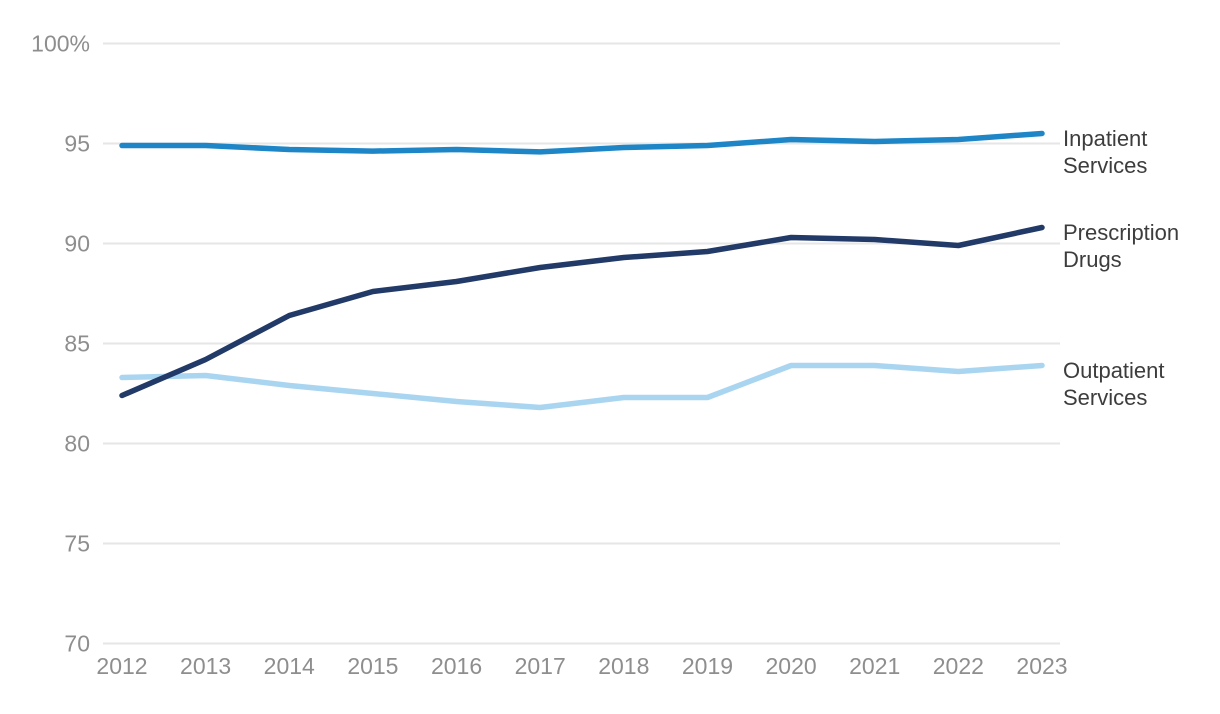 The image size is (1220, 714). Describe the element at coordinates (77, 544) in the screenshot. I see `y-axis-tick-label: 75` at that location.